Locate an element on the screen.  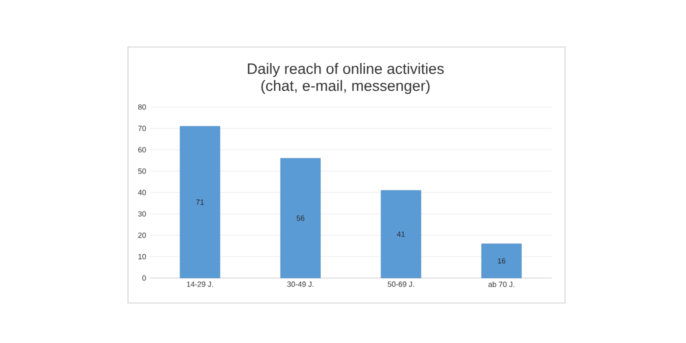
chart-subtitle: (chat, e-mail, messenger) is located at coordinates (345, 87).